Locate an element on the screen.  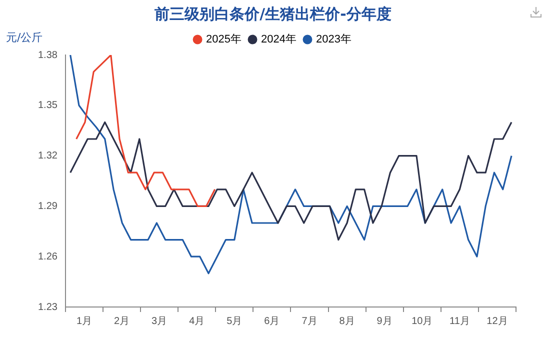
y-tick-label: 1.29 is located at coordinates (48, 206).